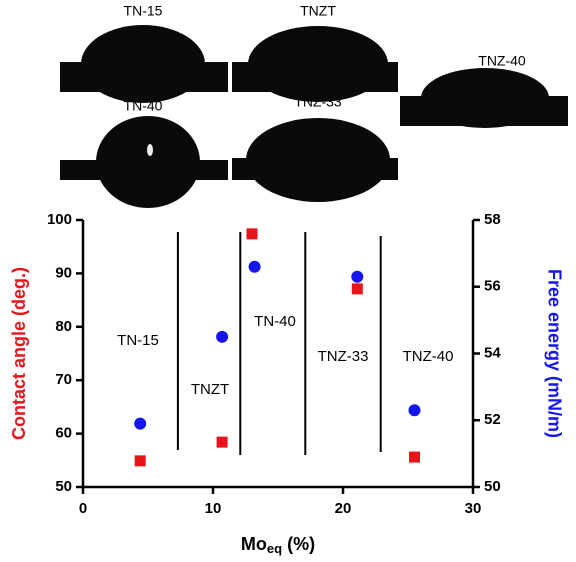  I want to click on image-label: TNZ-40, so click(502, 61).